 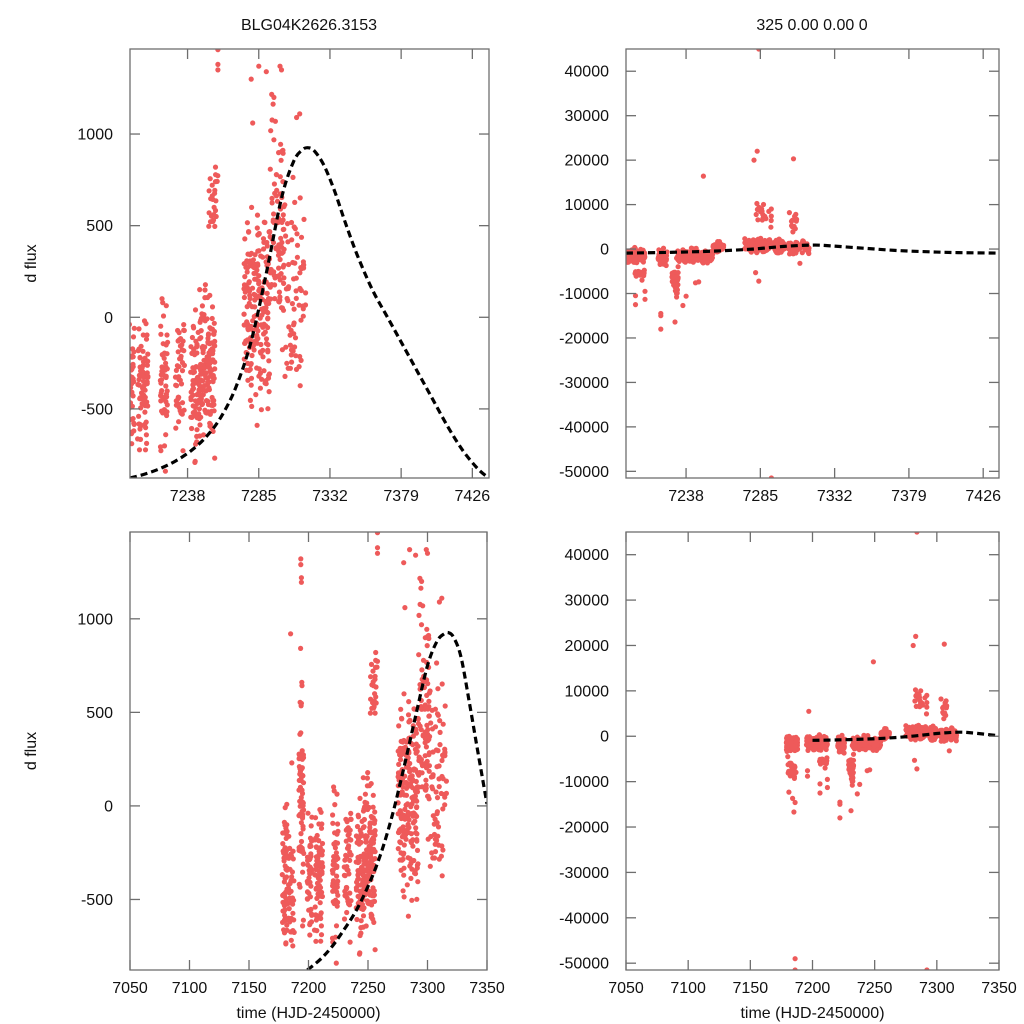 I want to click on x-axis-label: time (HJD-2450000), so click(x=812, y=1013).